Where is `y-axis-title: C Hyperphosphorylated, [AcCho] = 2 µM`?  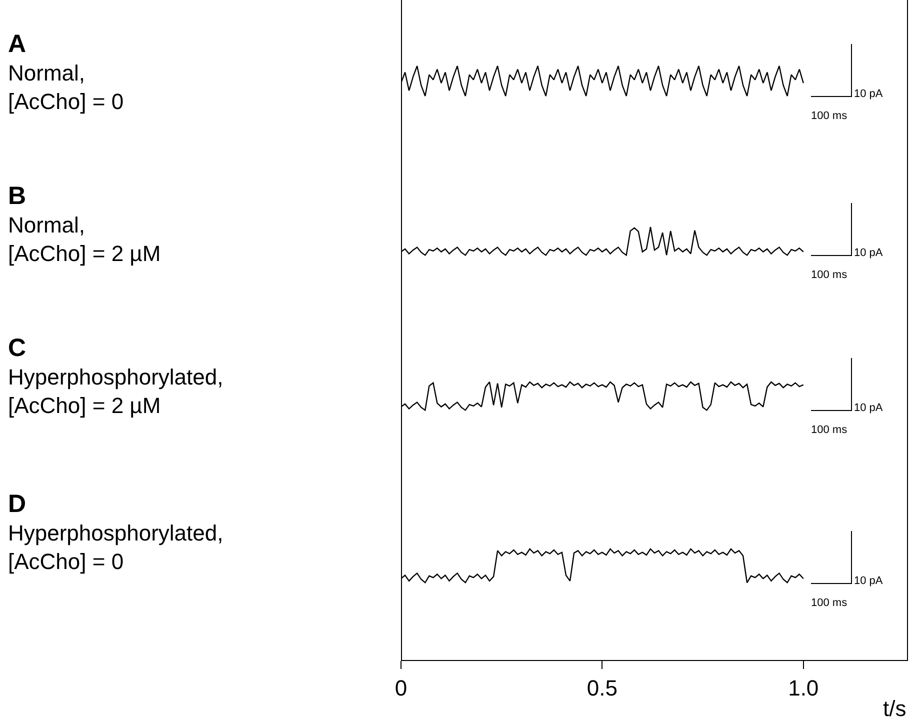 y-axis-title: C Hyperphosphorylated, [AcCho] = 2 µM is located at coordinates (116, 376).